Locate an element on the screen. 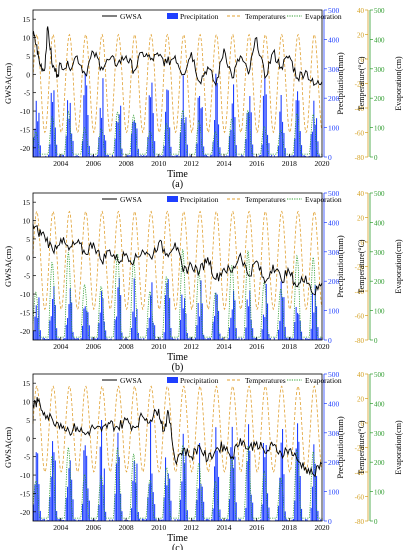 The height and width of the screenshot is (550, 406). evaporation-tick-label: 100 is located at coordinates (379, 129).